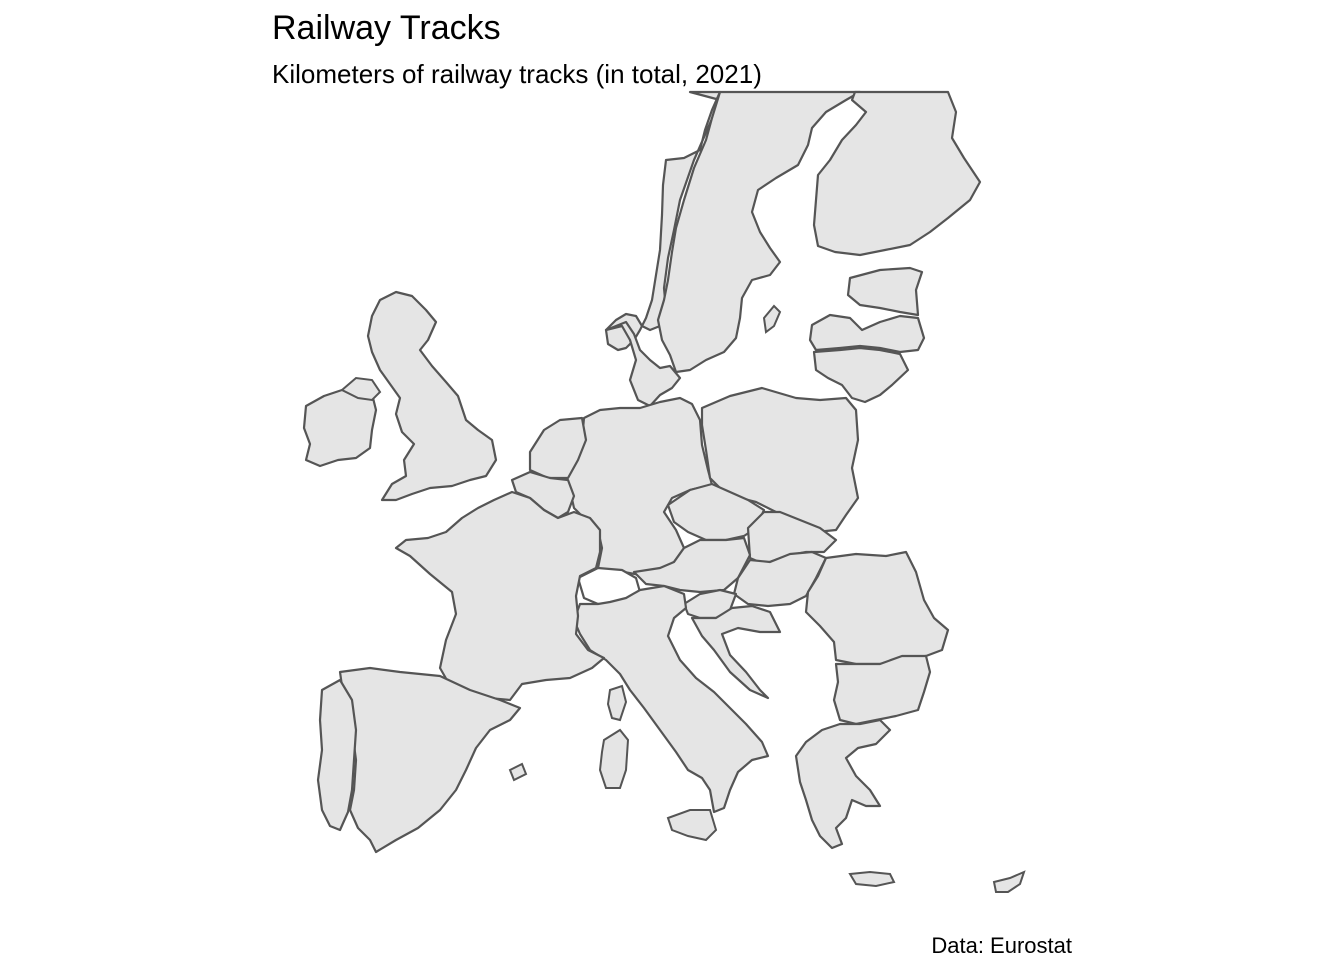 The image size is (1344, 960). What do you see at coordinates (430, 760) in the screenshot?
I see `region-spain` at bounding box center [430, 760].